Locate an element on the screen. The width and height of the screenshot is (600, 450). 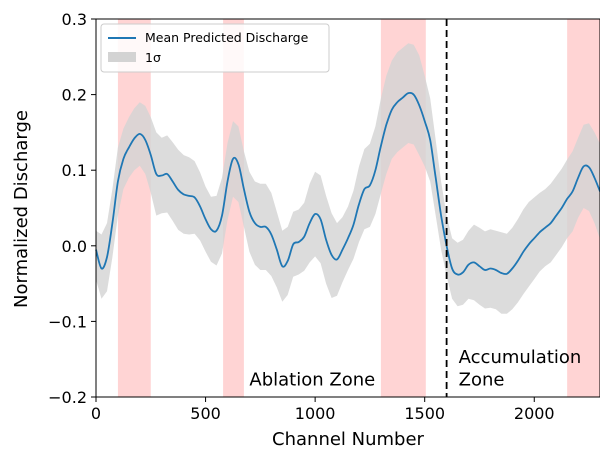
legend-label-mean: Mean Predicted Discharge is located at coordinates (227, 37).